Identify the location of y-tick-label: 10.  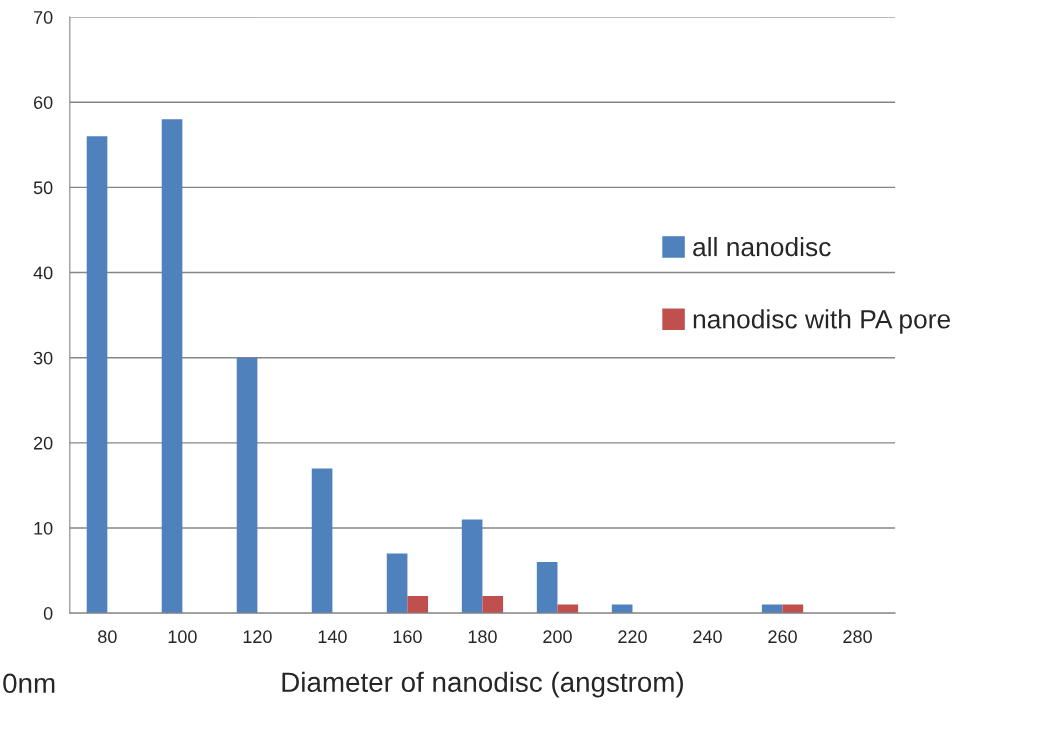
(43, 528).